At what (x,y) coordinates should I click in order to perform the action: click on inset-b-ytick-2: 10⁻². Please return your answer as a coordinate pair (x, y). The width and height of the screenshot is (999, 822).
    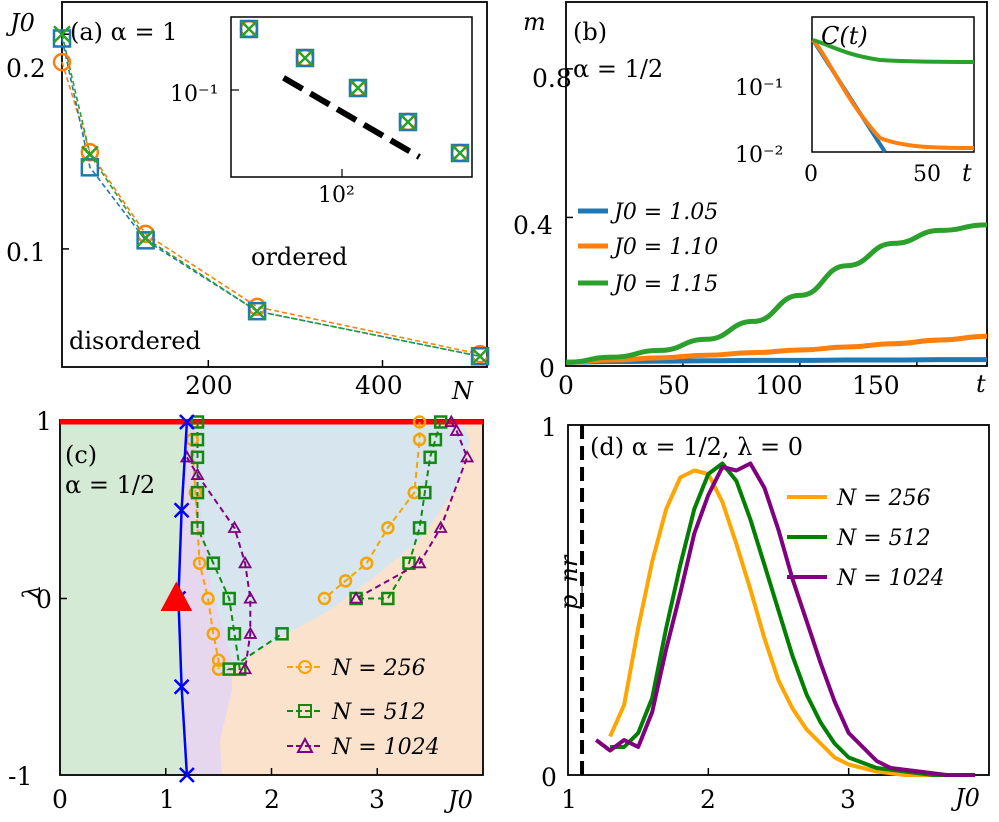
    Looking at the image, I should click on (759, 155).